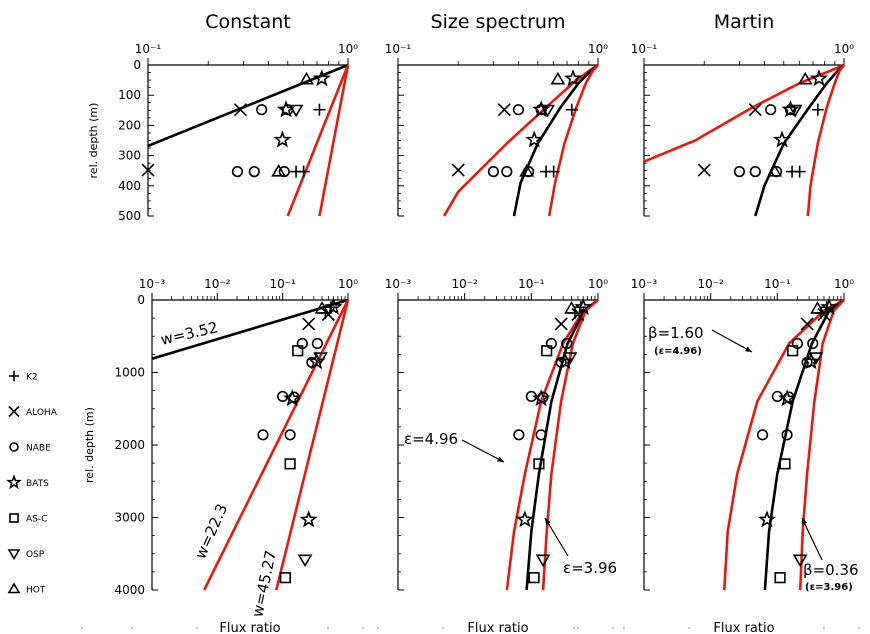 The width and height of the screenshot is (870, 634). I want to click on legend-item-aloha: ALOHA, so click(33, 411).